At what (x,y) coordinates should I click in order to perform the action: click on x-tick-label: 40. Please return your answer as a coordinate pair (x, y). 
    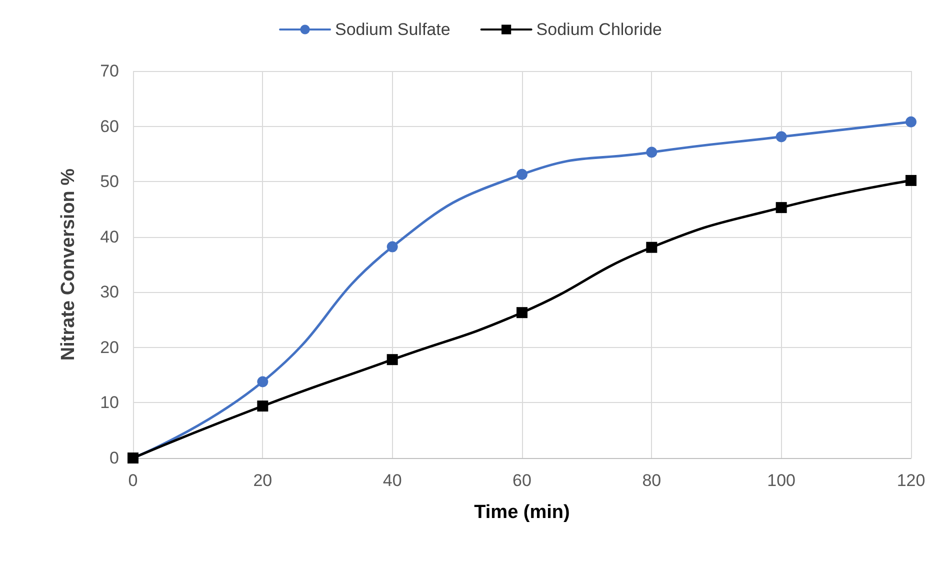
    Looking at the image, I should click on (392, 480).